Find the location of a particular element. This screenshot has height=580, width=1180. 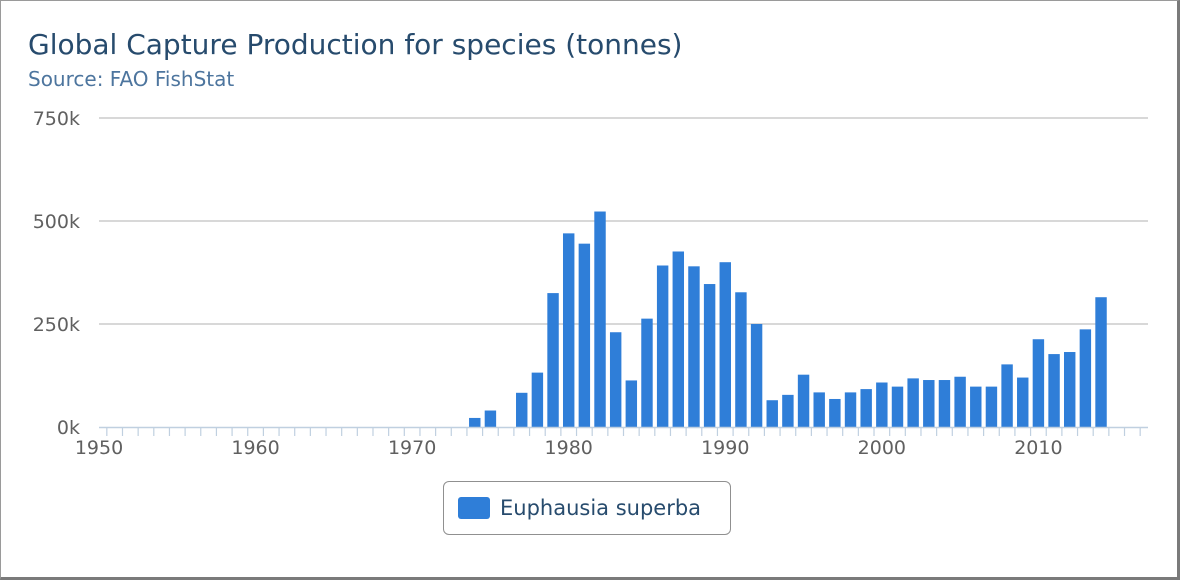

x-axis: 1950 1960 1970 1980 1990 2000 2010 is located at coordinates (611, 442).